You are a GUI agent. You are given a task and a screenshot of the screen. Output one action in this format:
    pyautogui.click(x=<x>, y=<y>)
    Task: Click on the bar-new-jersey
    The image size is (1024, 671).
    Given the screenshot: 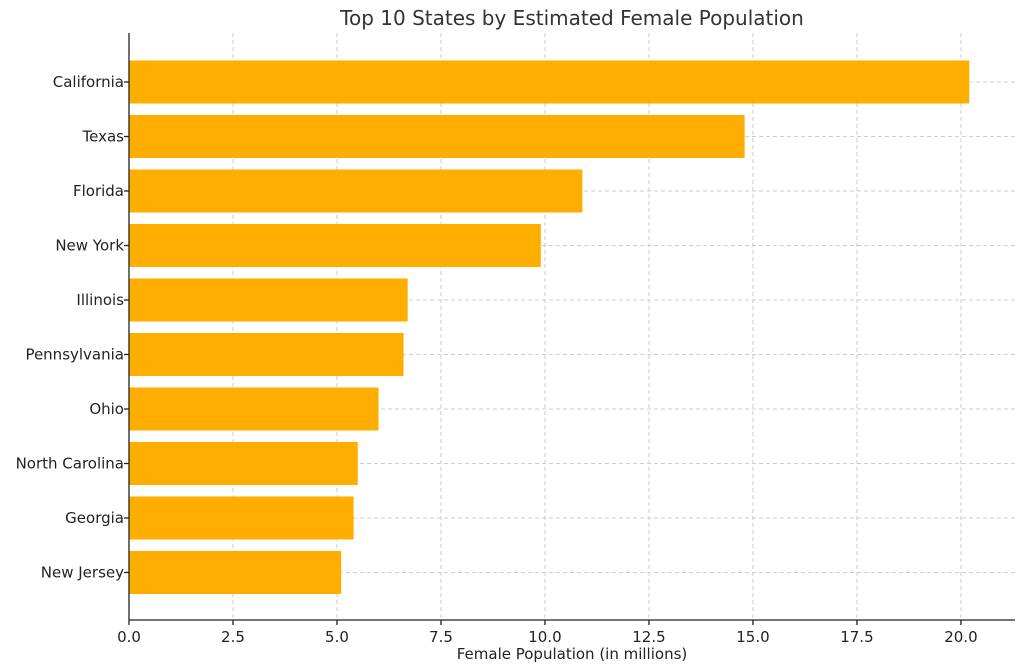 What is the action you would take?
    pyautogui.click(x=235, y=572)
    